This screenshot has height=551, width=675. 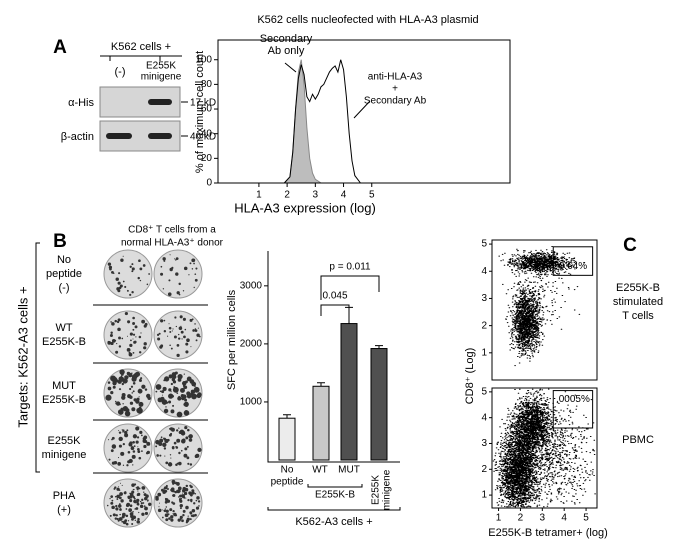 What do you see at coordinates (349, 470) in the screenshot?
I see `x-tick-label: MUT` at bounding box center [349, 470].